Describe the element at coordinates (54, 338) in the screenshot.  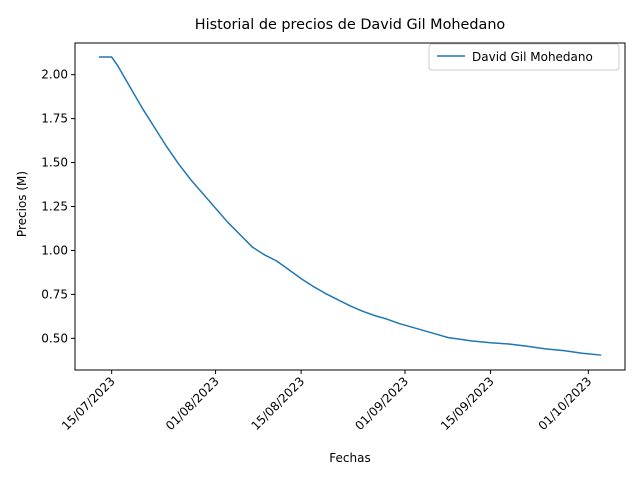
I see `y-tick-label: 0.50` at that location.